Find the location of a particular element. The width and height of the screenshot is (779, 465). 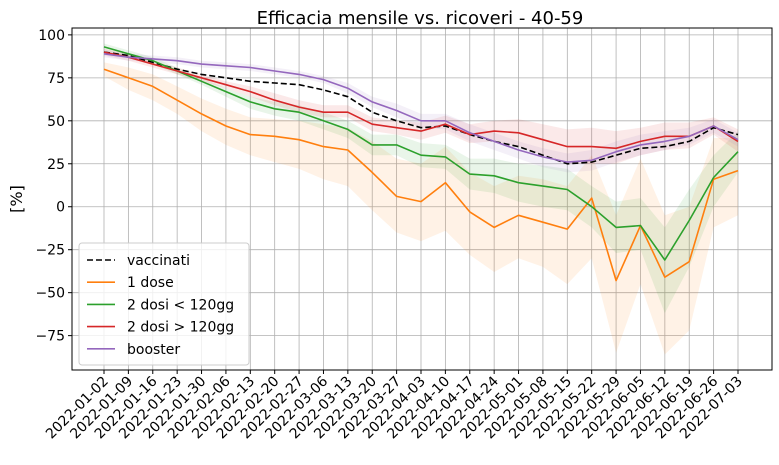

y-ticks: −75 −50 −25 0 25 50 75 100 is located at coordinates (53, 186).